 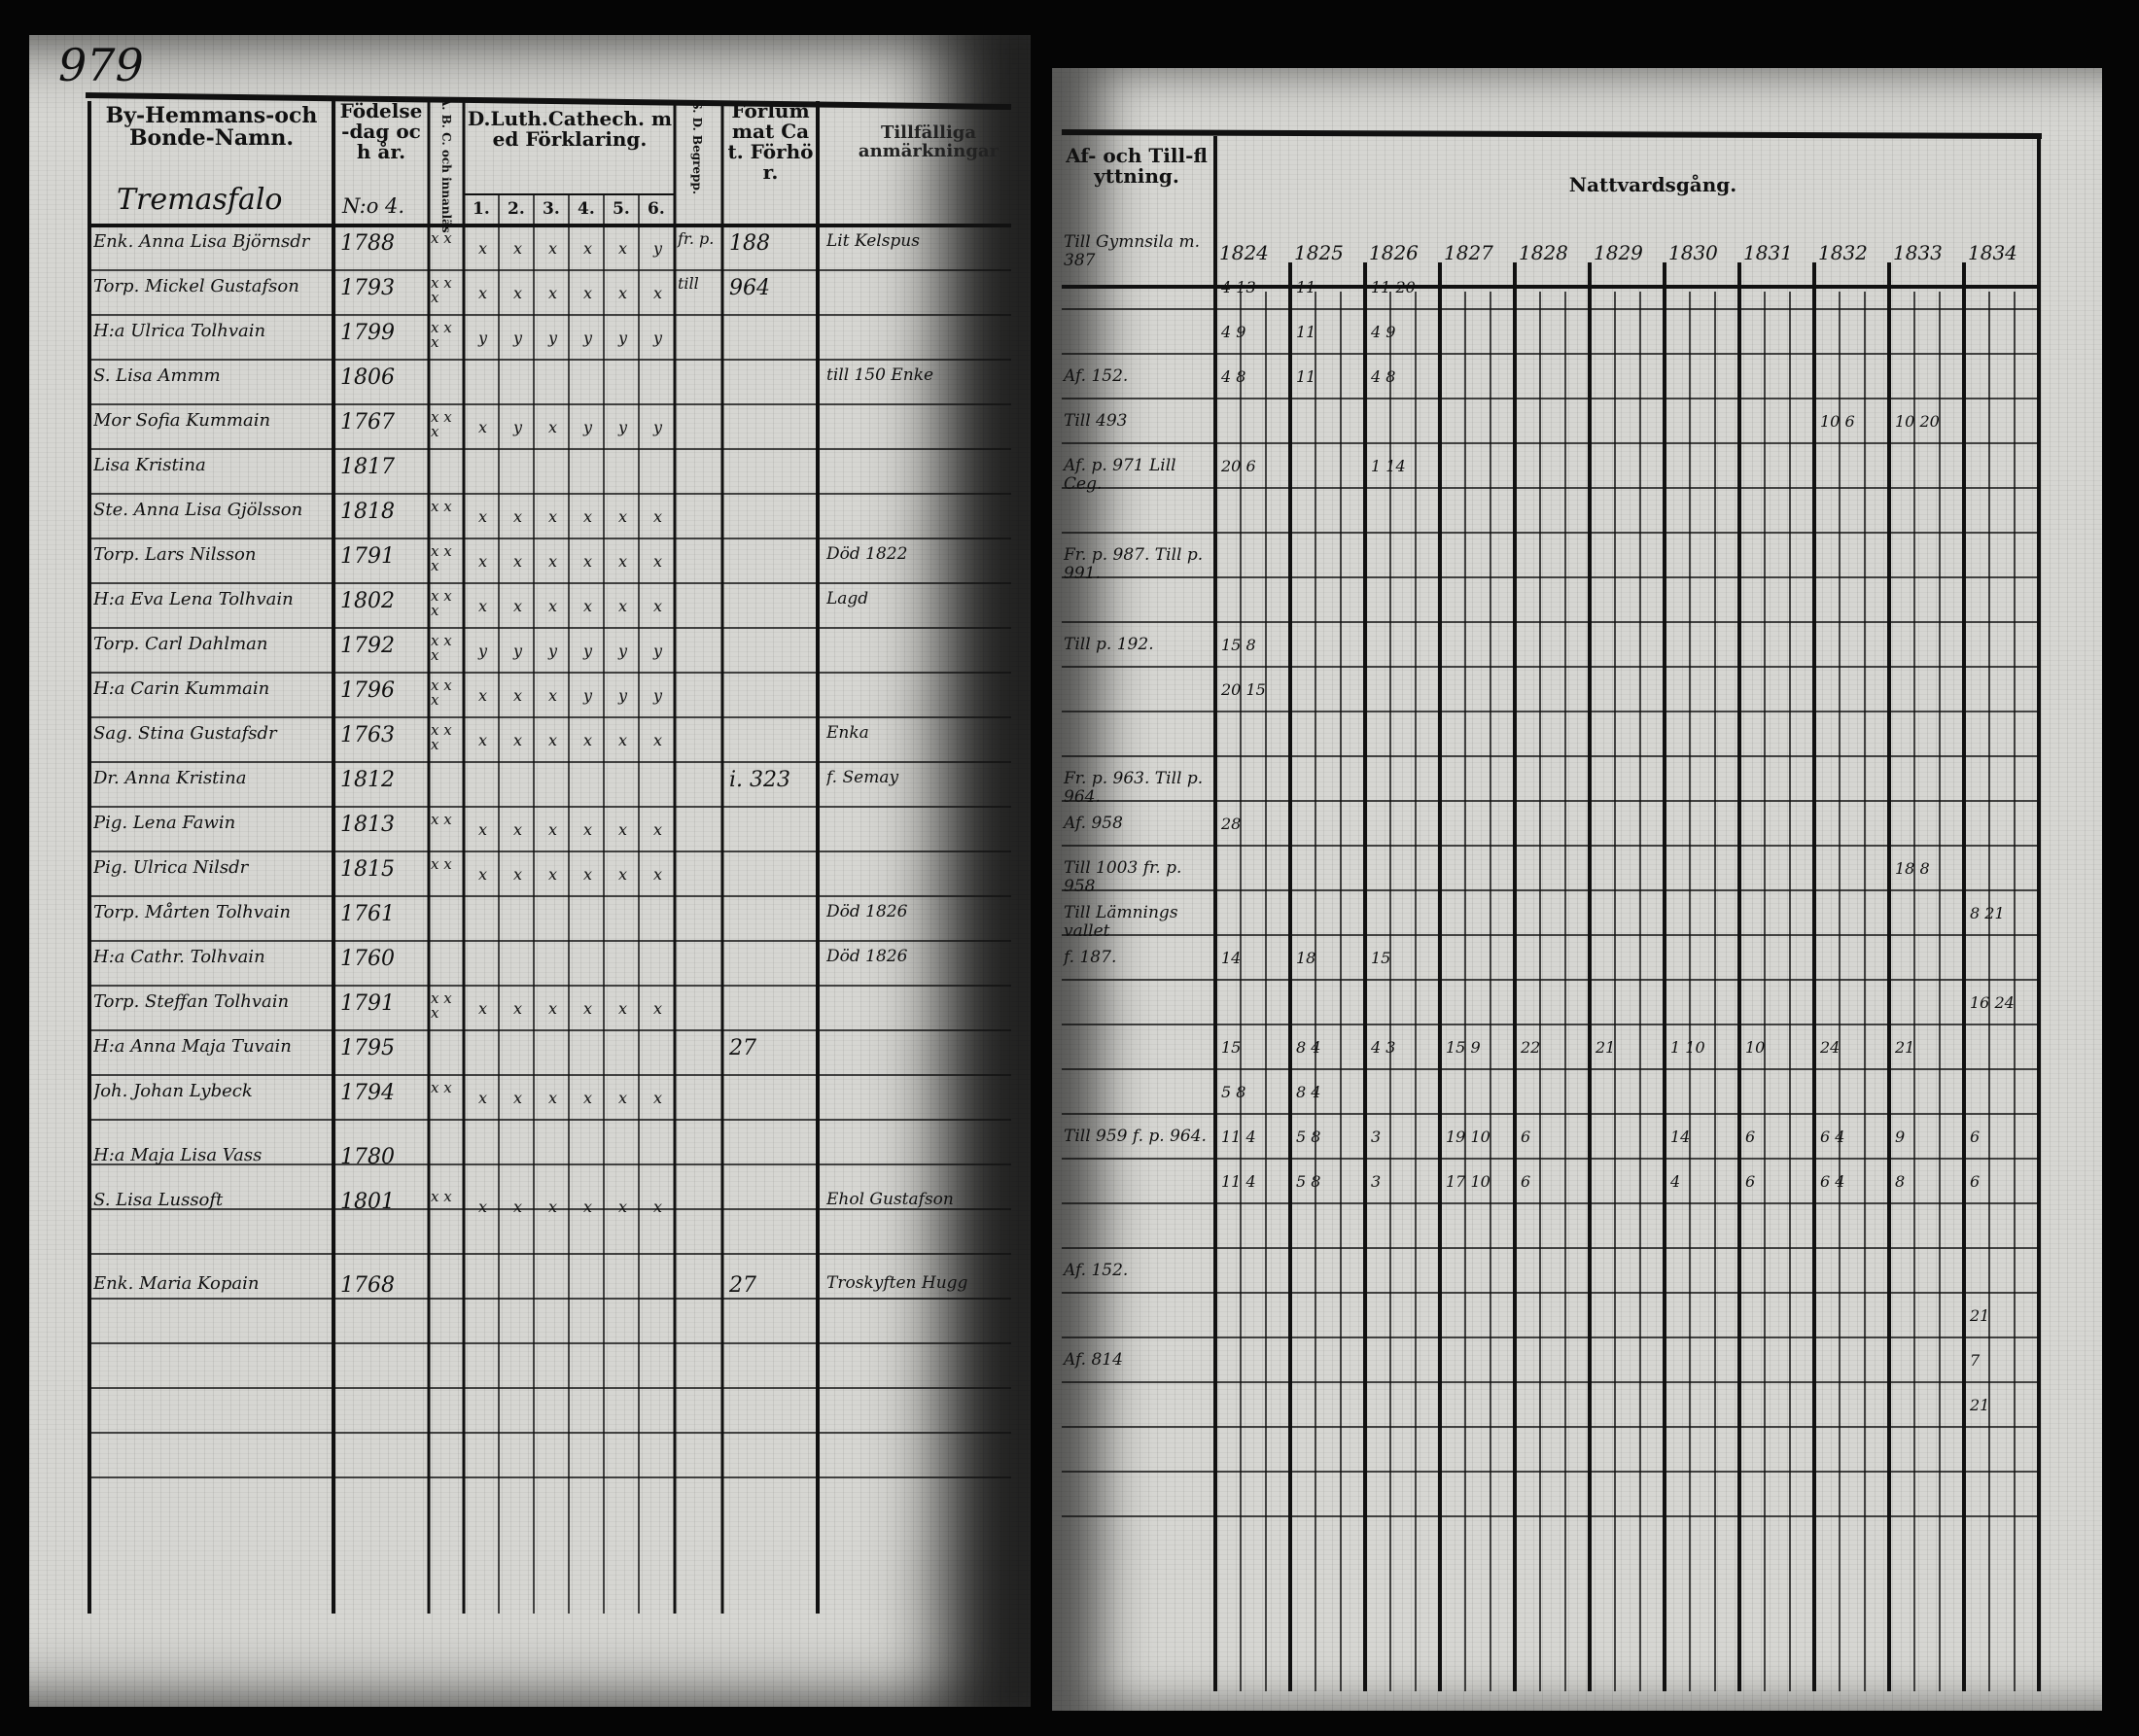 What do you see at coordinates (158, 1200) in the screenshot?
I see `person-name: S. Lisa Lussoft` at bounding box center [158, 1200].